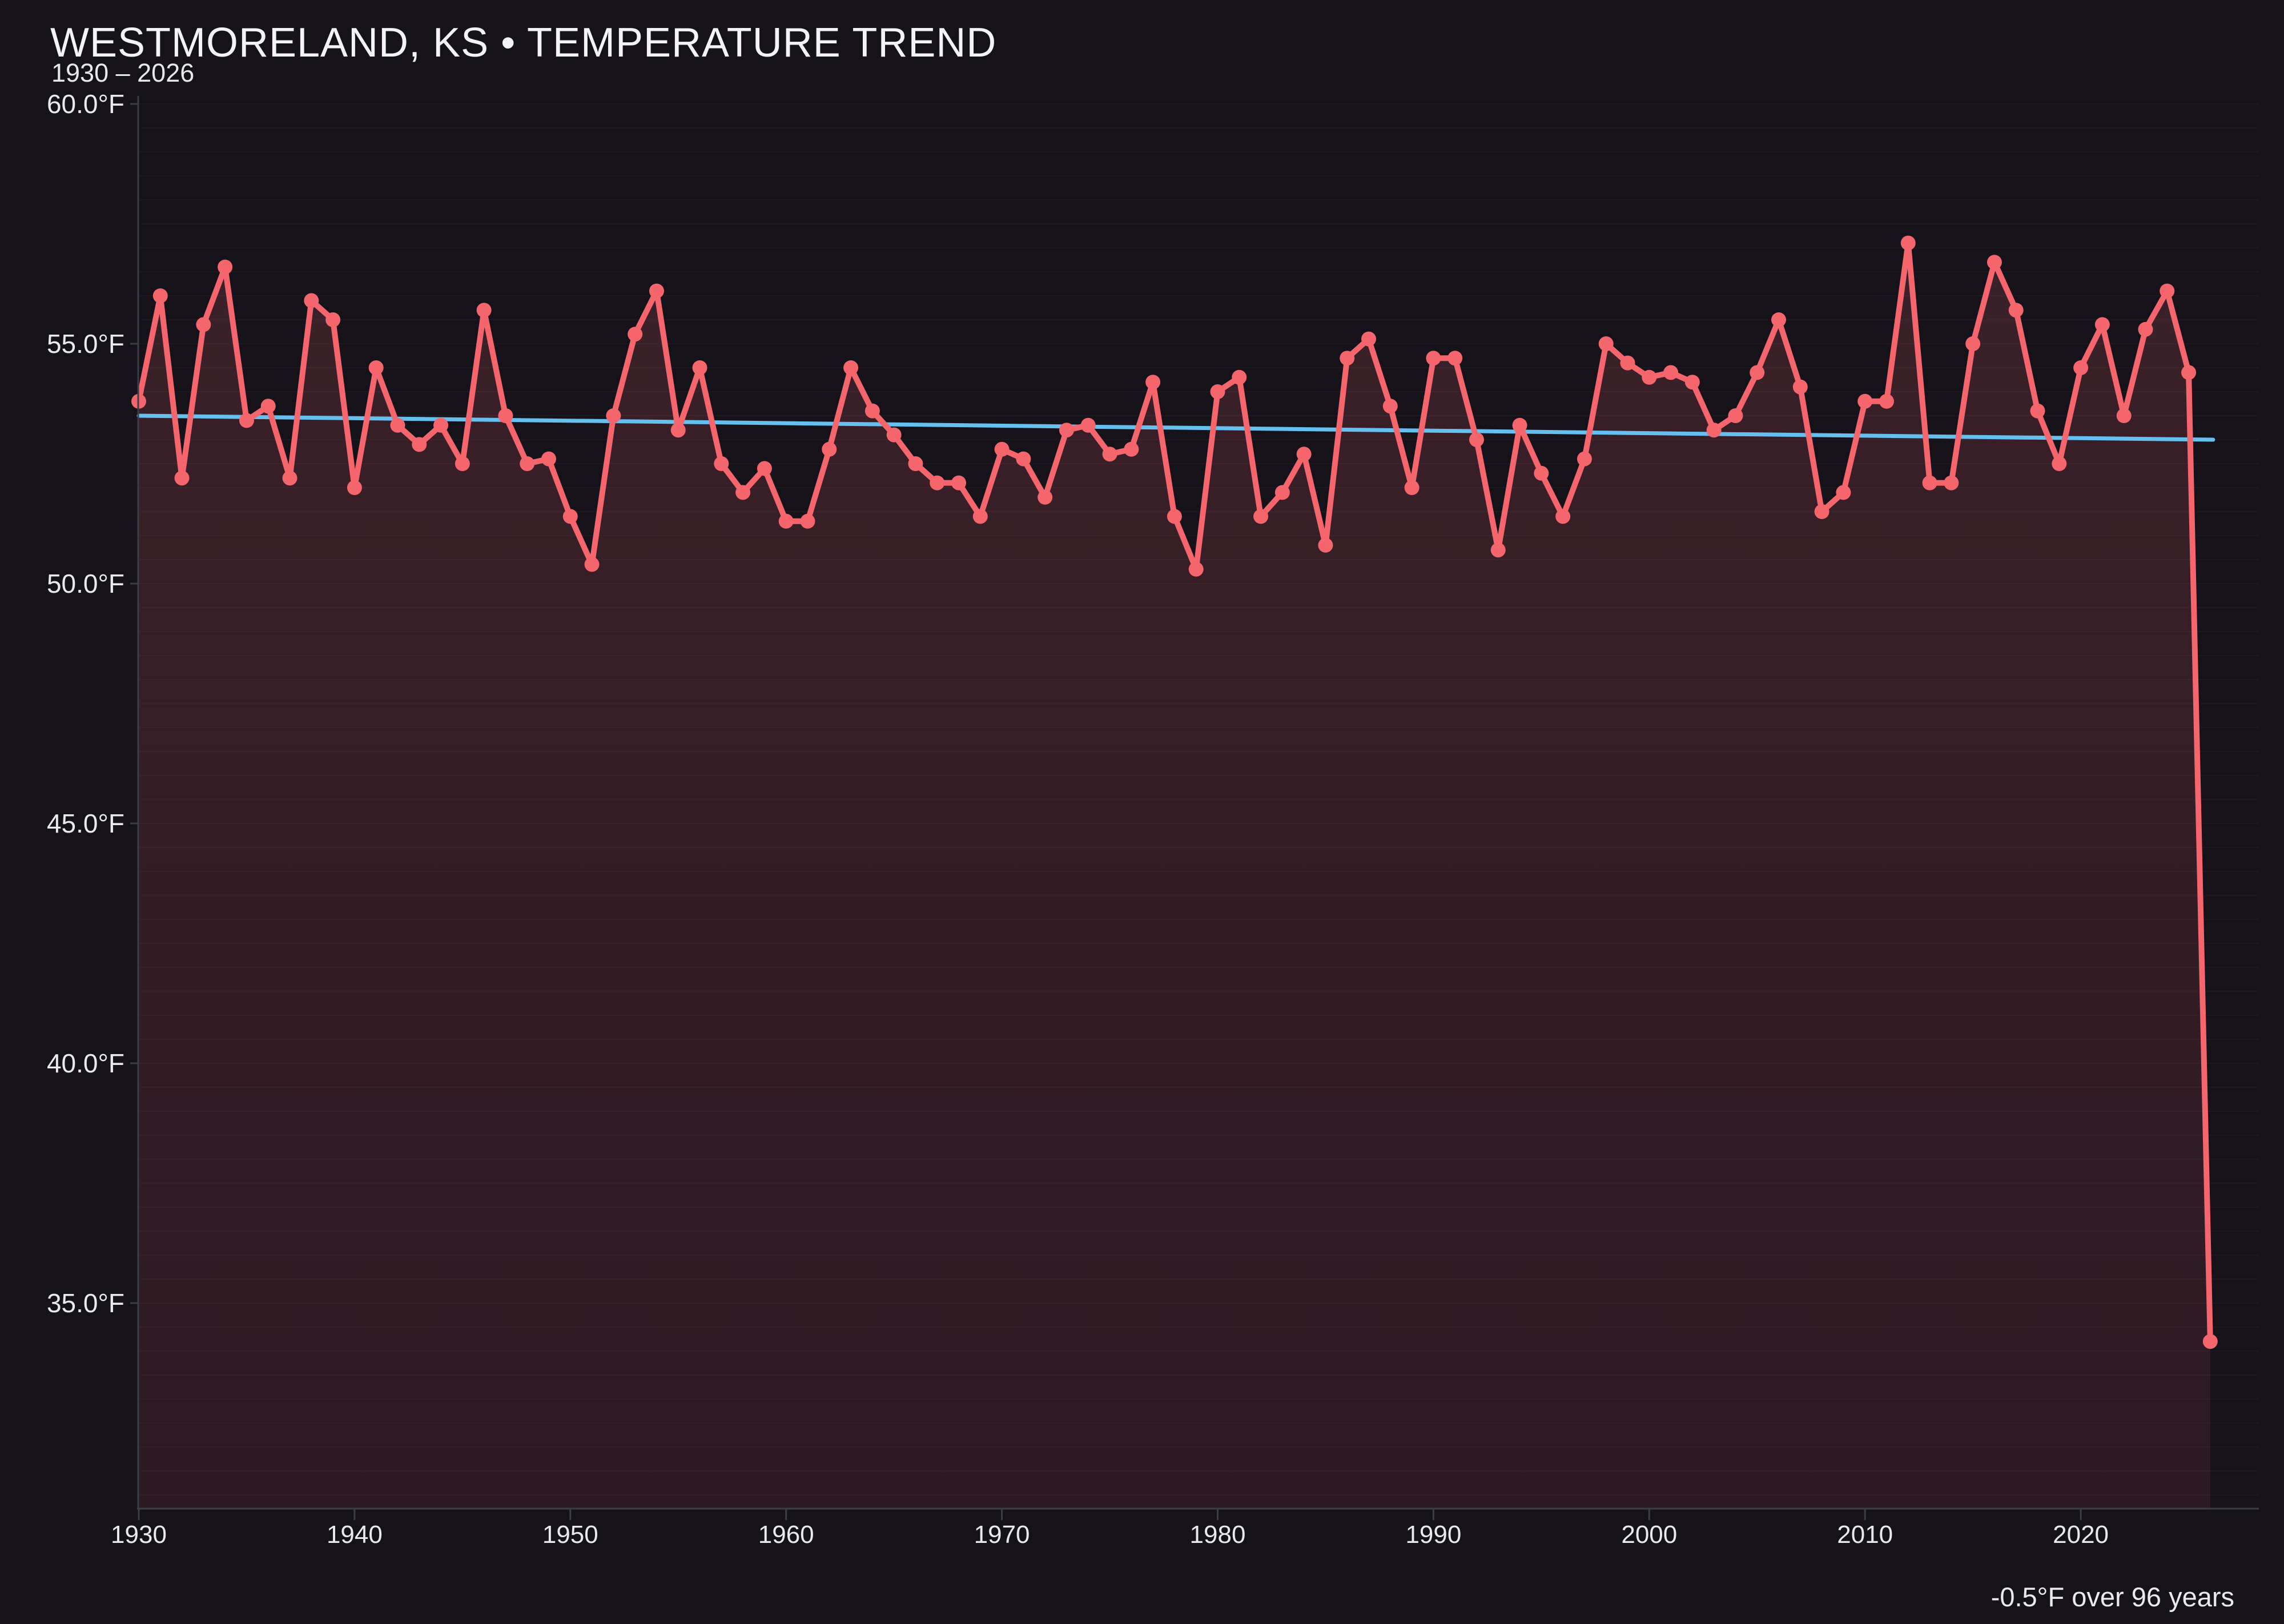  I want to click on chart-title: WESTMORELAND, KS • TEMPERATURE TREND, so click(523, 43).